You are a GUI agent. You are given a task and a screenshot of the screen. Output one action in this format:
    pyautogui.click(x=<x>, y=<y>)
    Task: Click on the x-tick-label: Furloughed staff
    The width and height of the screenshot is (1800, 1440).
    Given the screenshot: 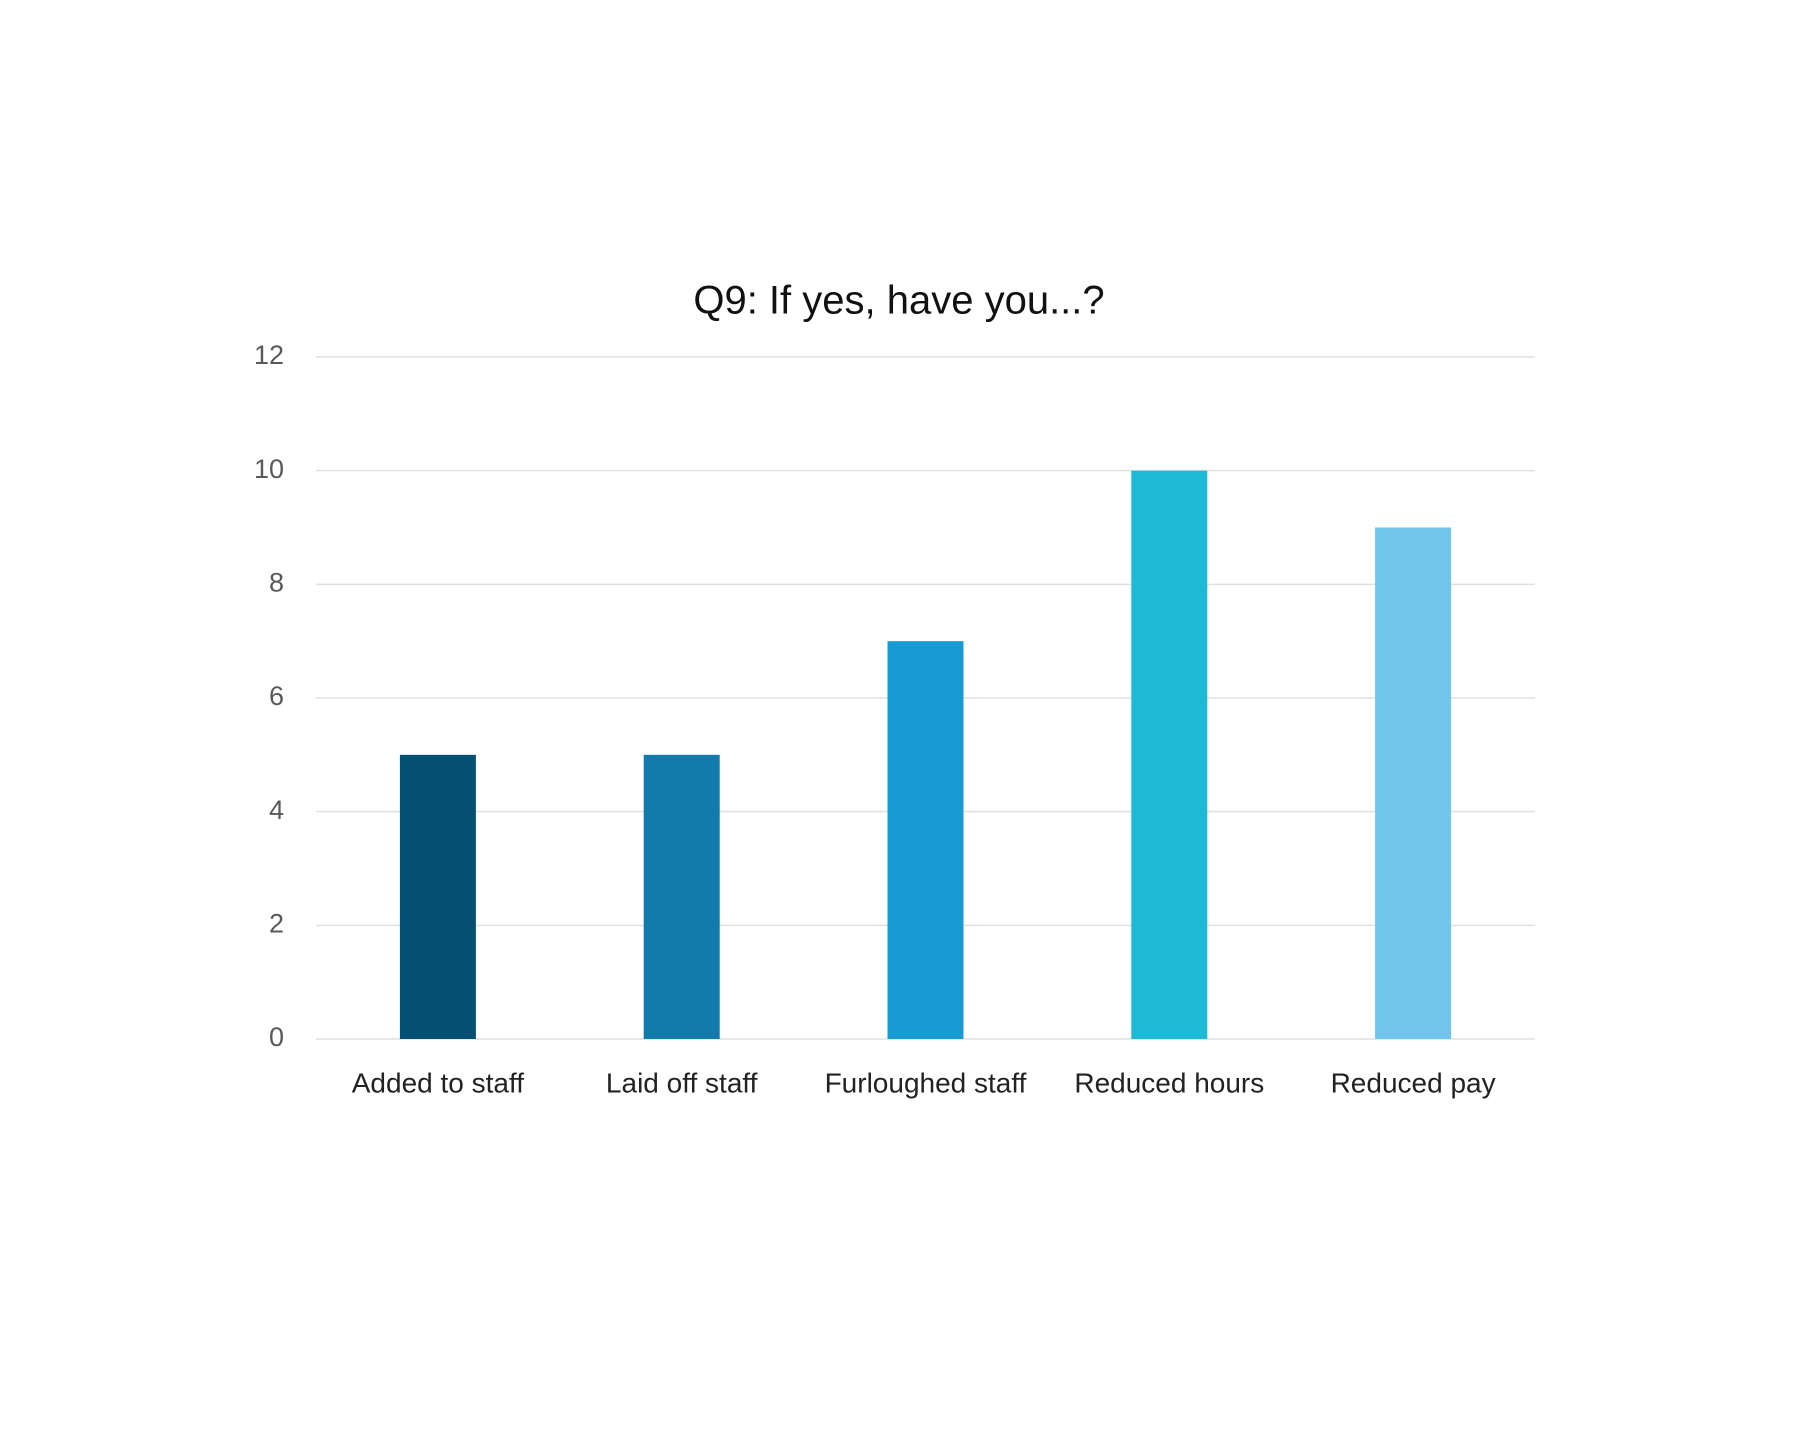 What is the action you would take?
    pyautogui.click(x=926, y=1082)
    